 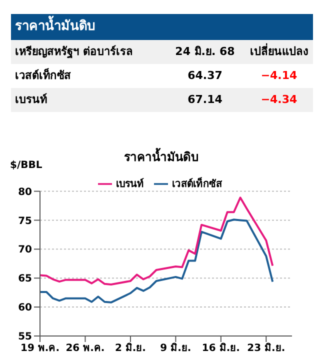 I want to click on text: เบรนท์, so click(x=31, y=100).